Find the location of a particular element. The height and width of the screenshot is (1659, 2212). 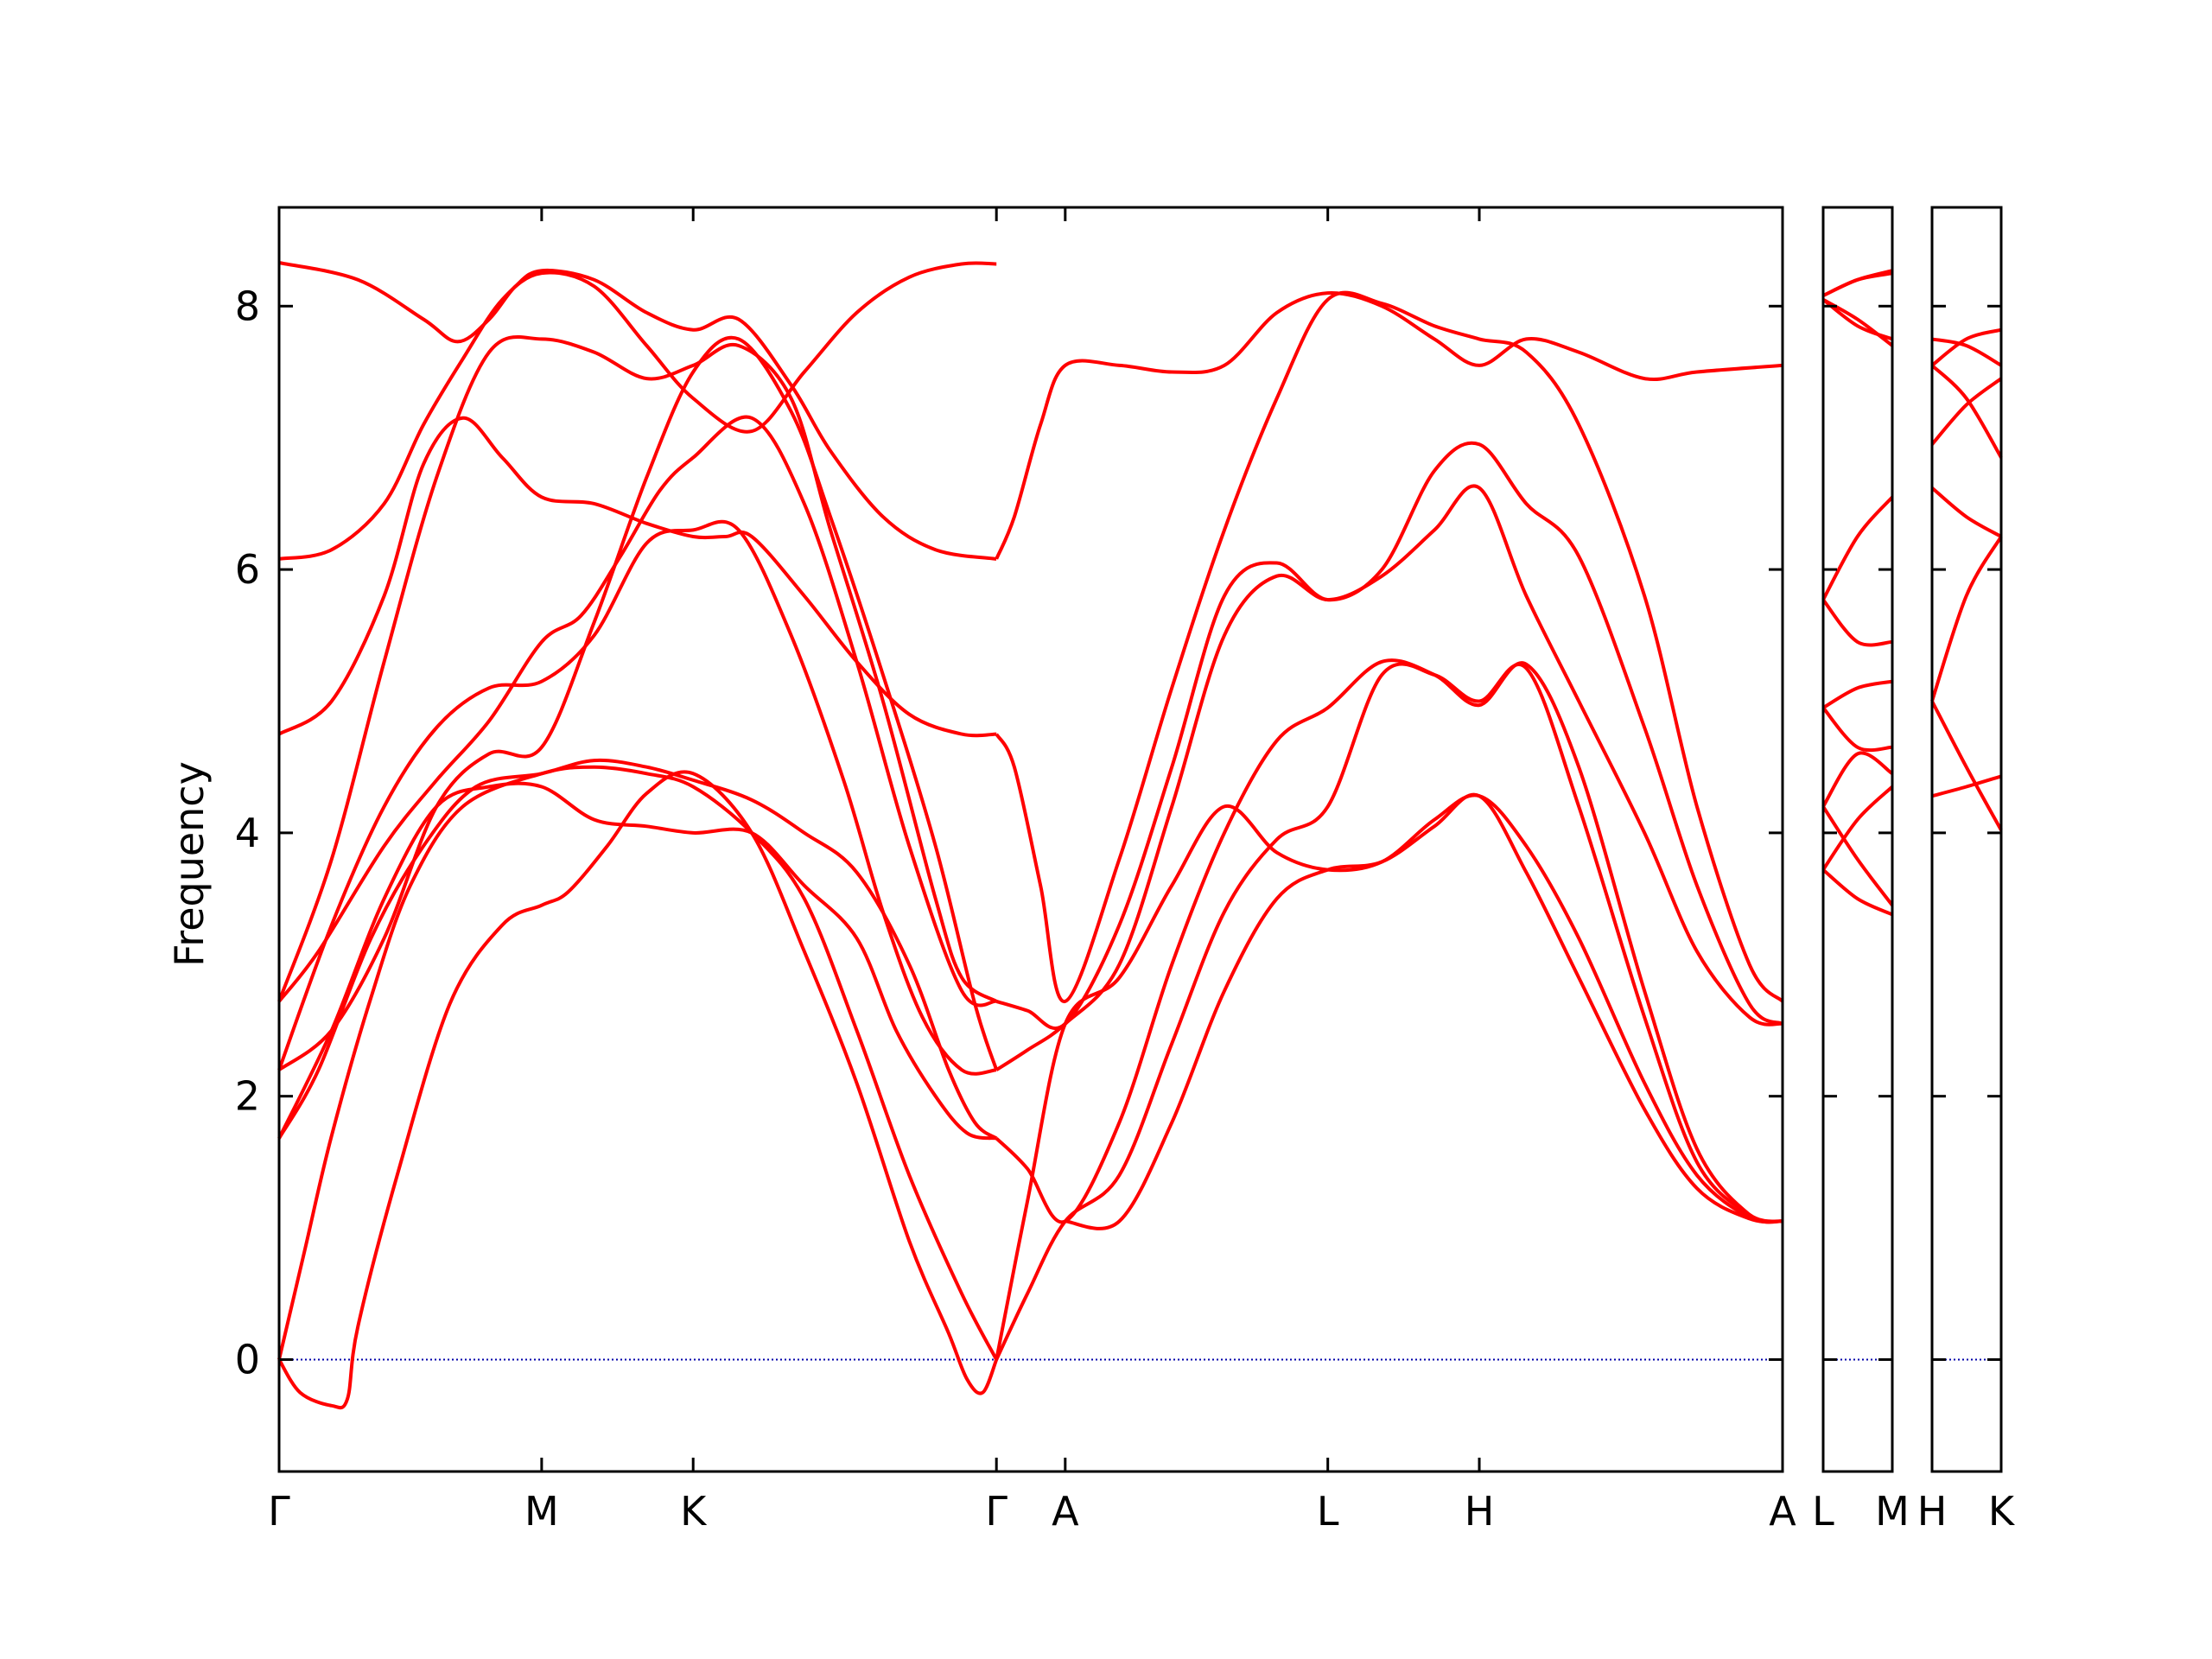

y-tick-label: 4 is located at coordinates (247, 833).